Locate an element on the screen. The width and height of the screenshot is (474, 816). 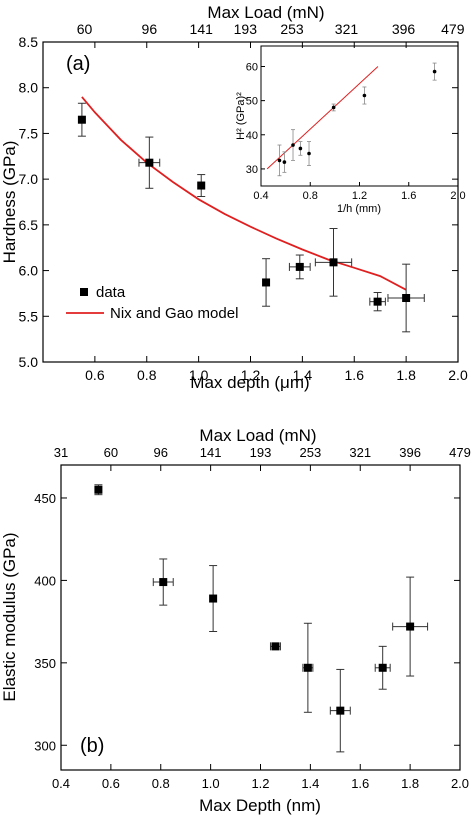
panel-a-top-axis-label: Max Load (mN) is located at coordinates (265, 12).